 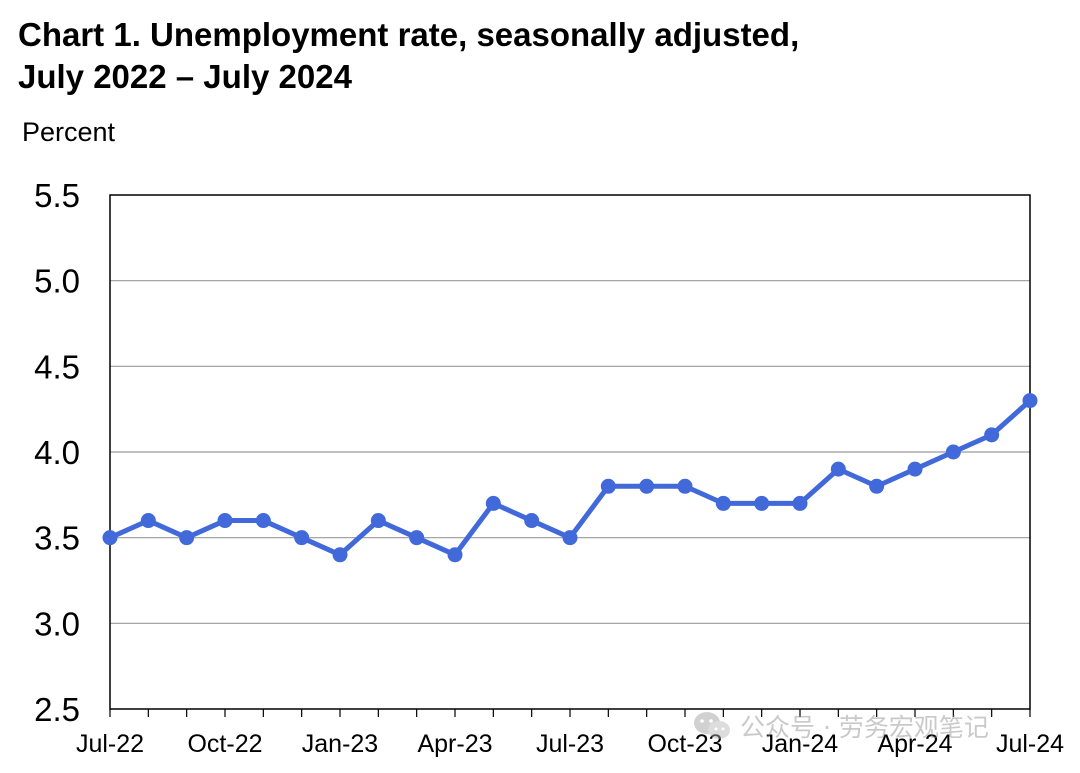 I want to click on x-tick-label: Jan-24, so click(x=800, y=744).